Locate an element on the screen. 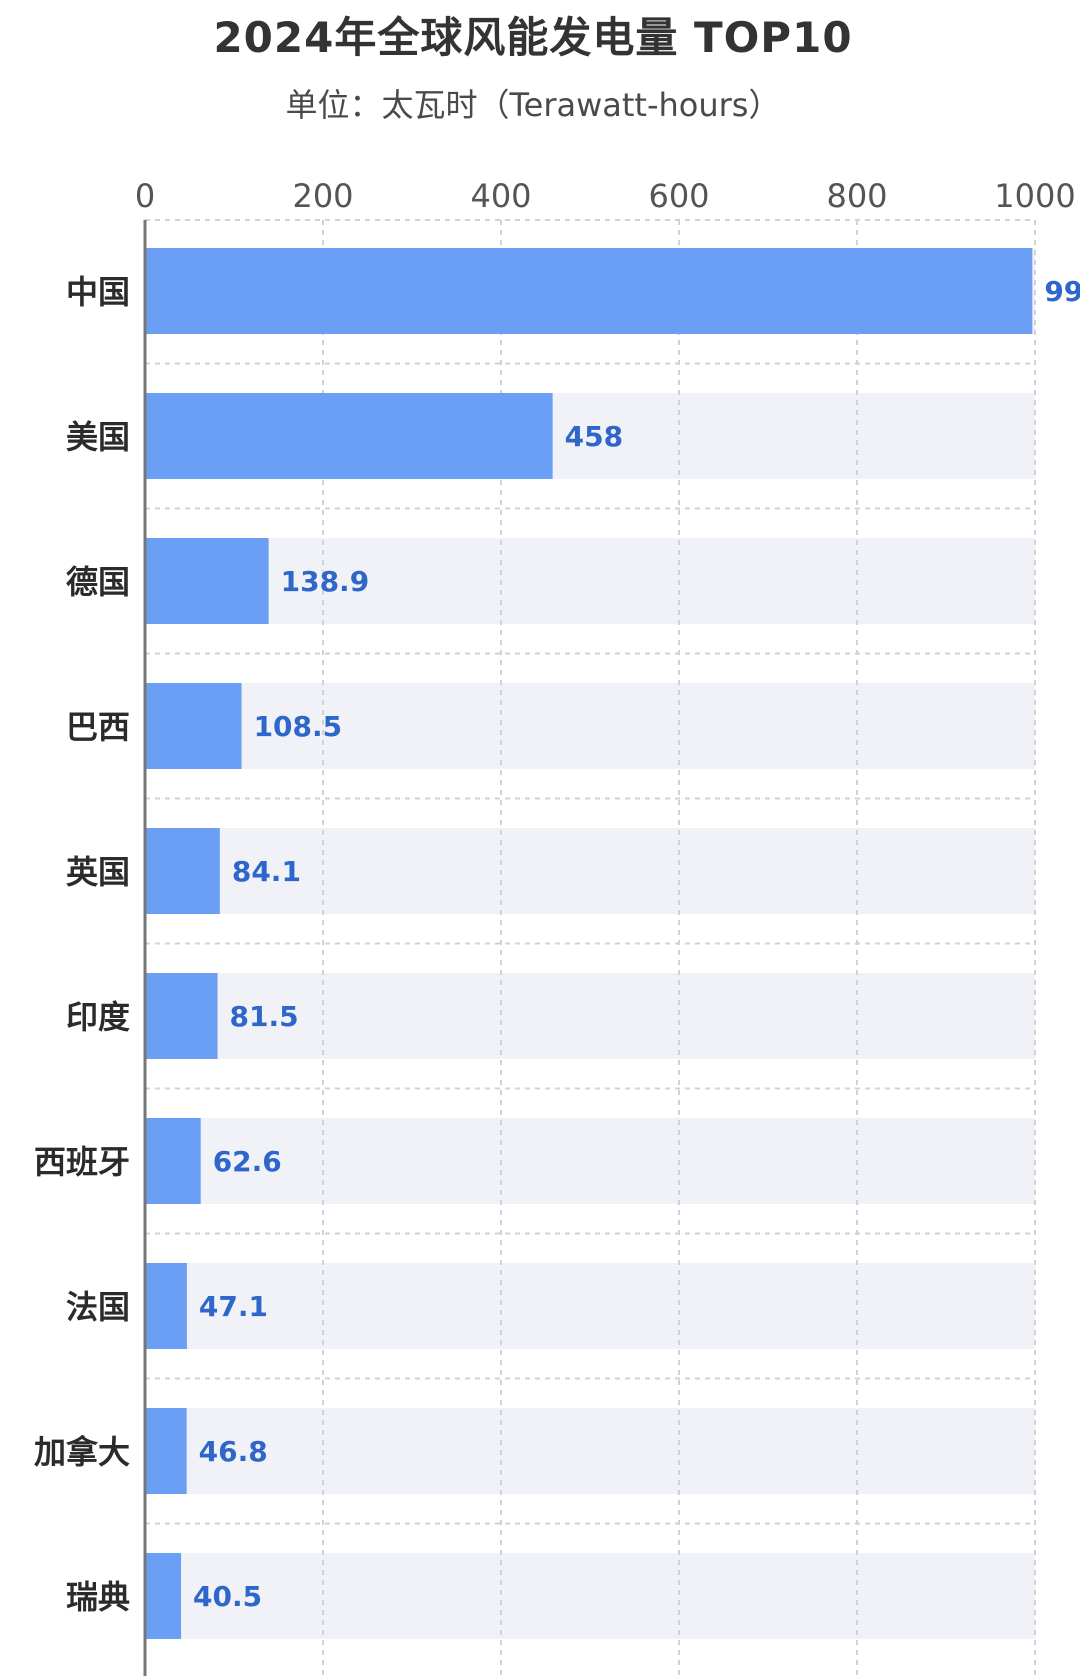 Image resolution: width=1080 pixels, height=1676 pixels. x-tick-label: 200 is located at coordinates (322, 196).